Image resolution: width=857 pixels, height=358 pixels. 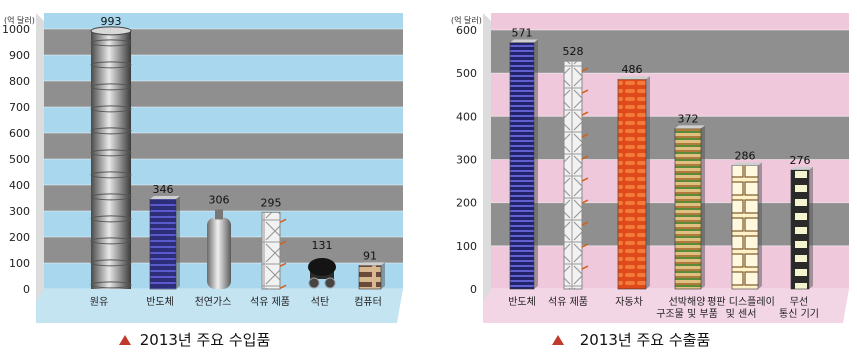 What do you see at coordinates (99, 302) in the screenshot?
I see `category-label: 원유` at bounding box center [99, 302].